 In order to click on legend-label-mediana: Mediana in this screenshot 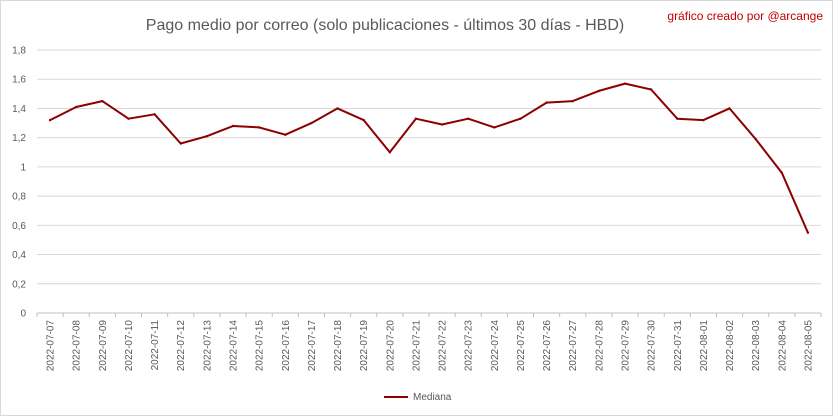, I will do `click(432, 397)`.